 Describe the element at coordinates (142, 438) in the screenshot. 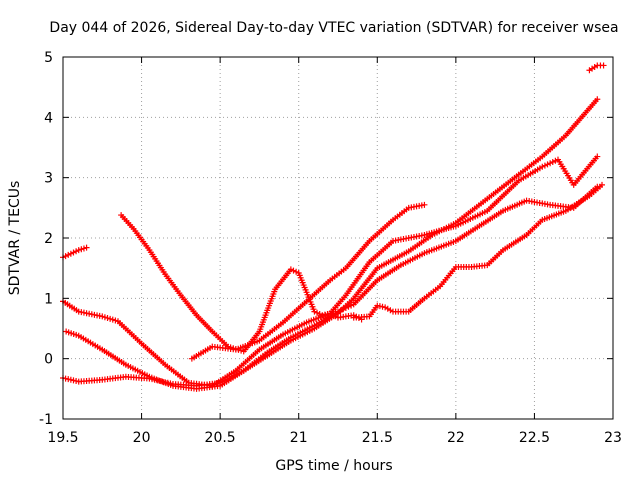

I see `x-tick-label-1: 20` at that location.